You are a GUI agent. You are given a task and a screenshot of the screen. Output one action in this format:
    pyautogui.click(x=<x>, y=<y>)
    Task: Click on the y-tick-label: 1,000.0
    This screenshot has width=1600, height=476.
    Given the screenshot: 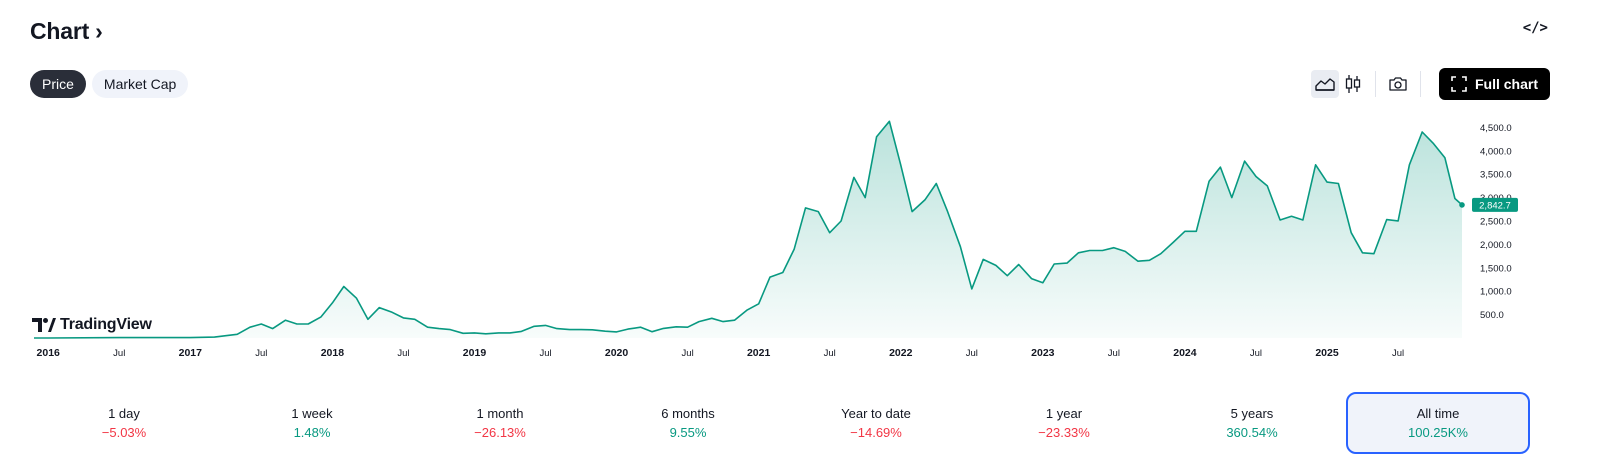 What is the action you would take?
    pyautogui.click(x=1496, y=292)
    